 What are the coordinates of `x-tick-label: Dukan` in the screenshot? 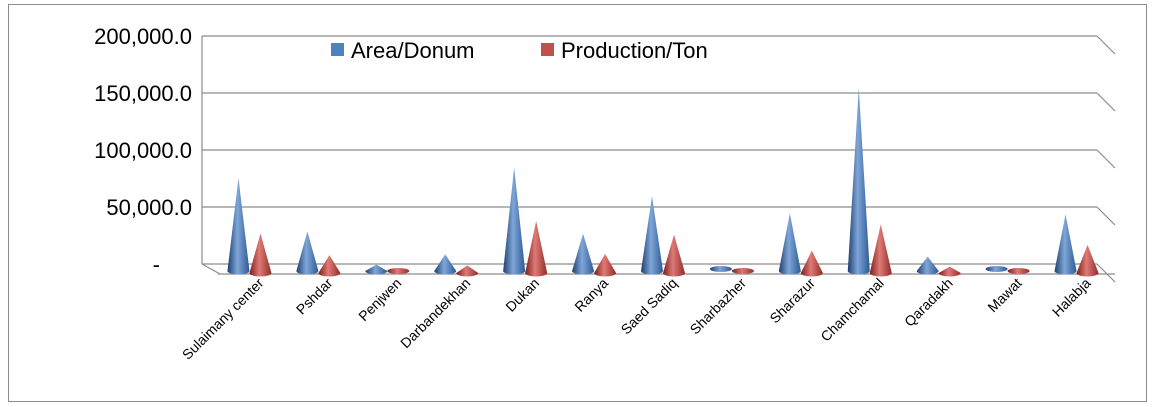 It's located at (522, 295).